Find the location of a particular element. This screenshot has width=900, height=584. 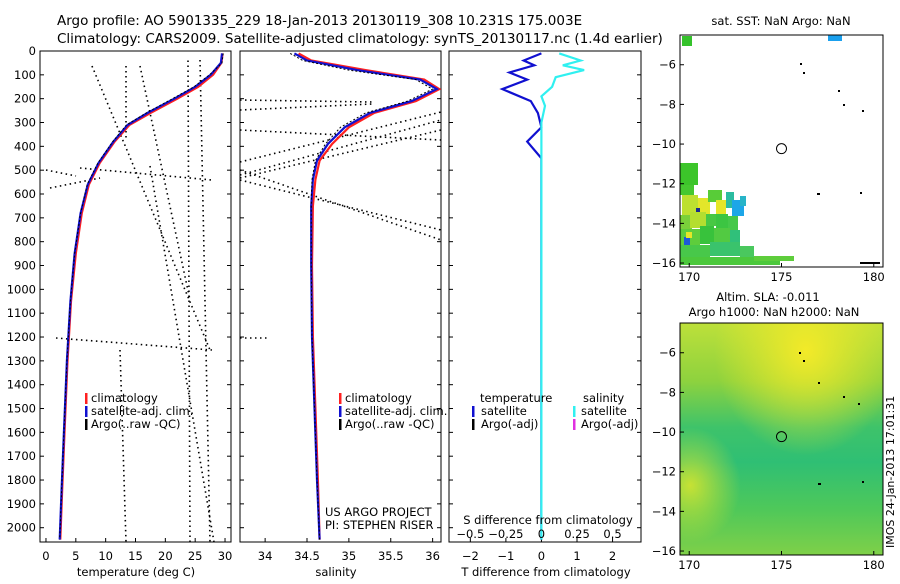

salinity-legend-label: satellite-adj. clim. is located at coordinates (396, 411).